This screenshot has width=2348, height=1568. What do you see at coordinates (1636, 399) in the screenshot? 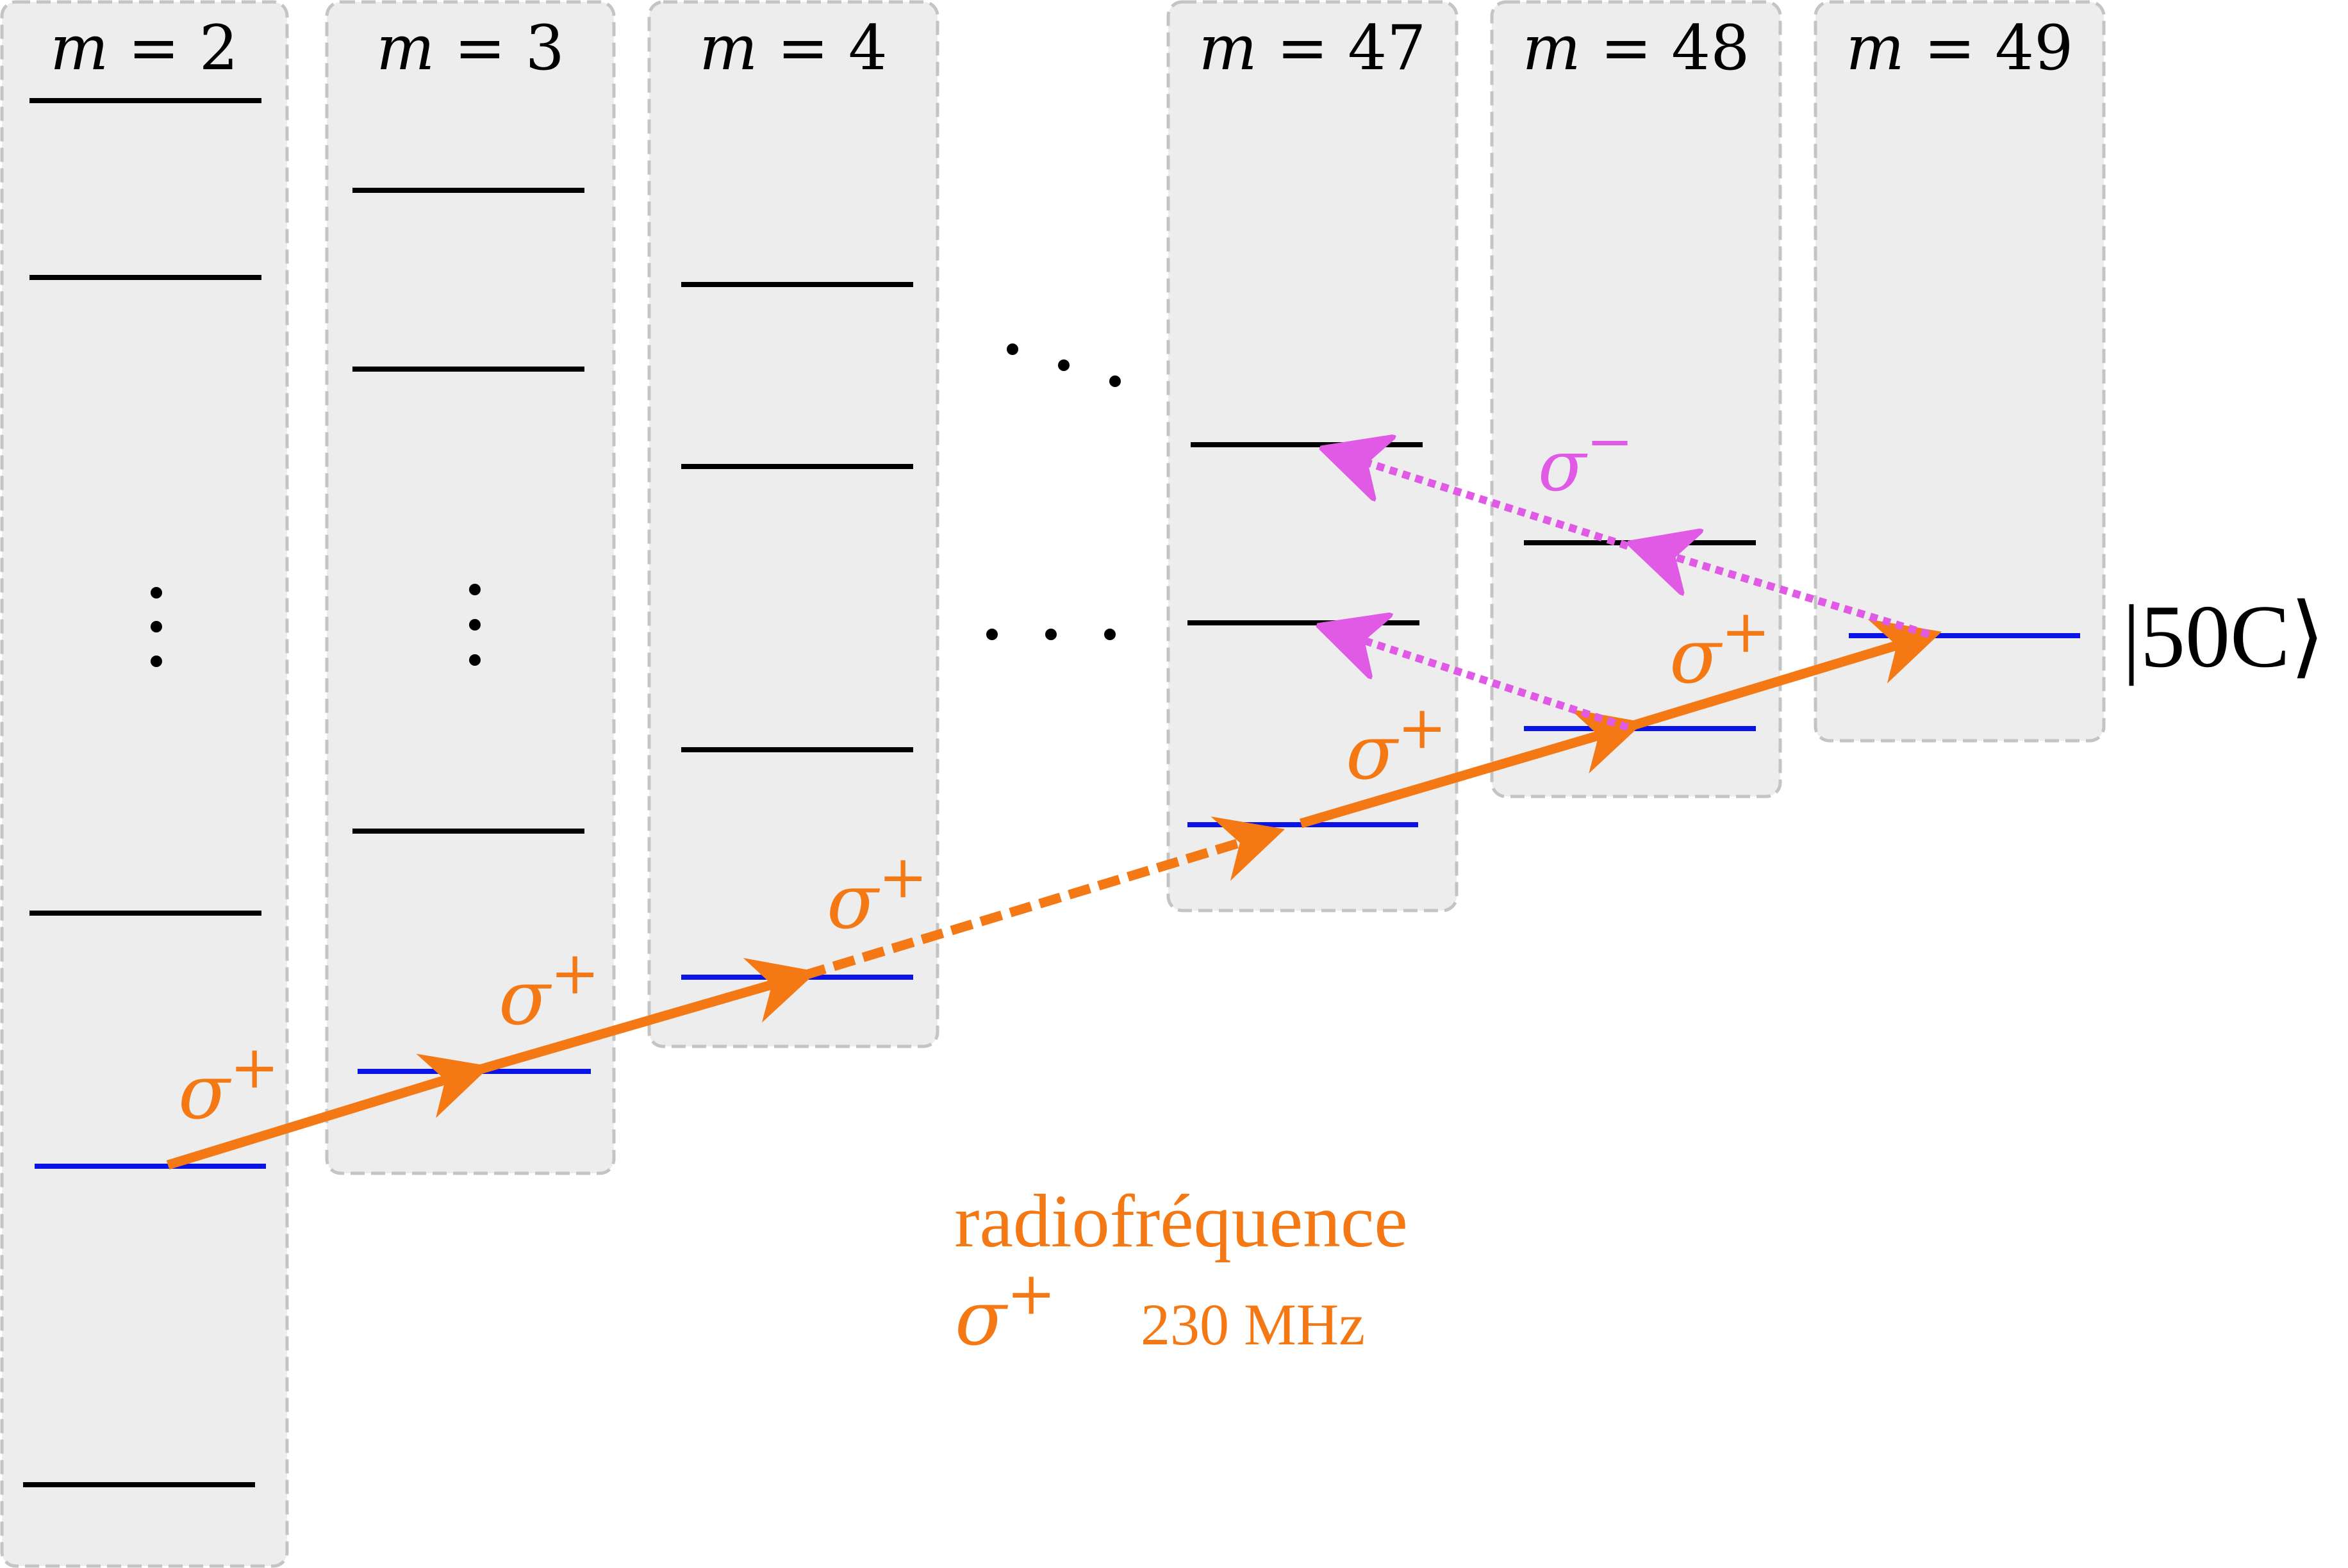
I see `column-m48` at bounding box center [1636, 399].